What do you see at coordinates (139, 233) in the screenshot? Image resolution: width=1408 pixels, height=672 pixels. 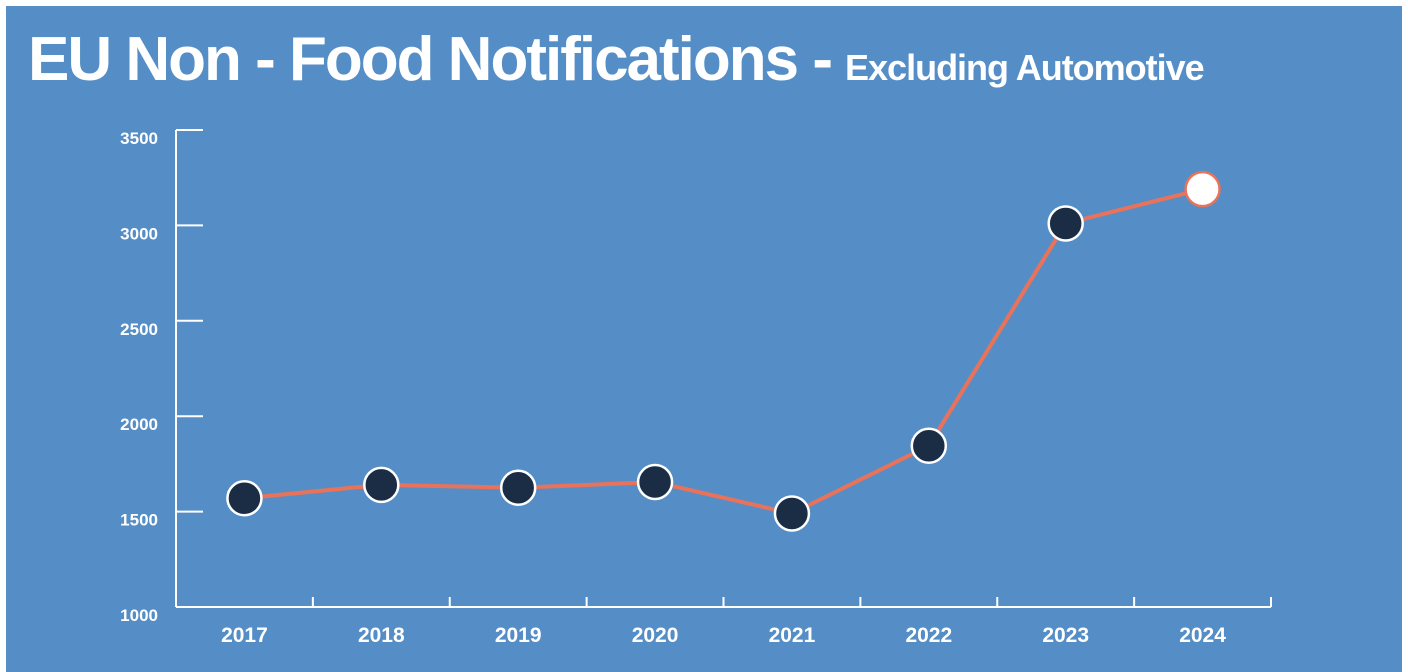 I see `y-tick-label: 3000` at bounding box center [139, 233].